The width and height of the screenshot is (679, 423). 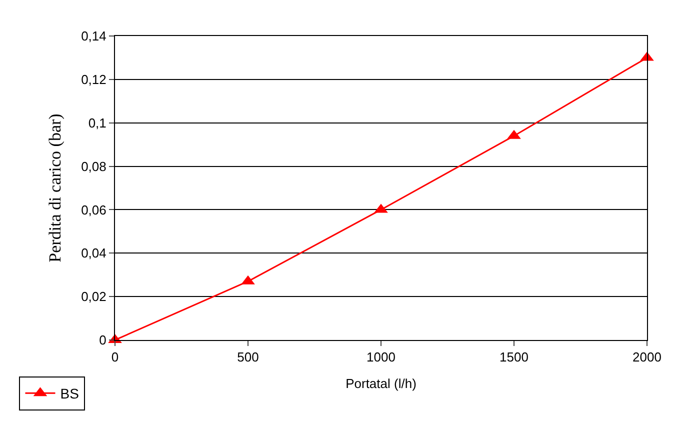 I want to click on x-axis-title: Portatal (l/h), so click(x=381, y=384).